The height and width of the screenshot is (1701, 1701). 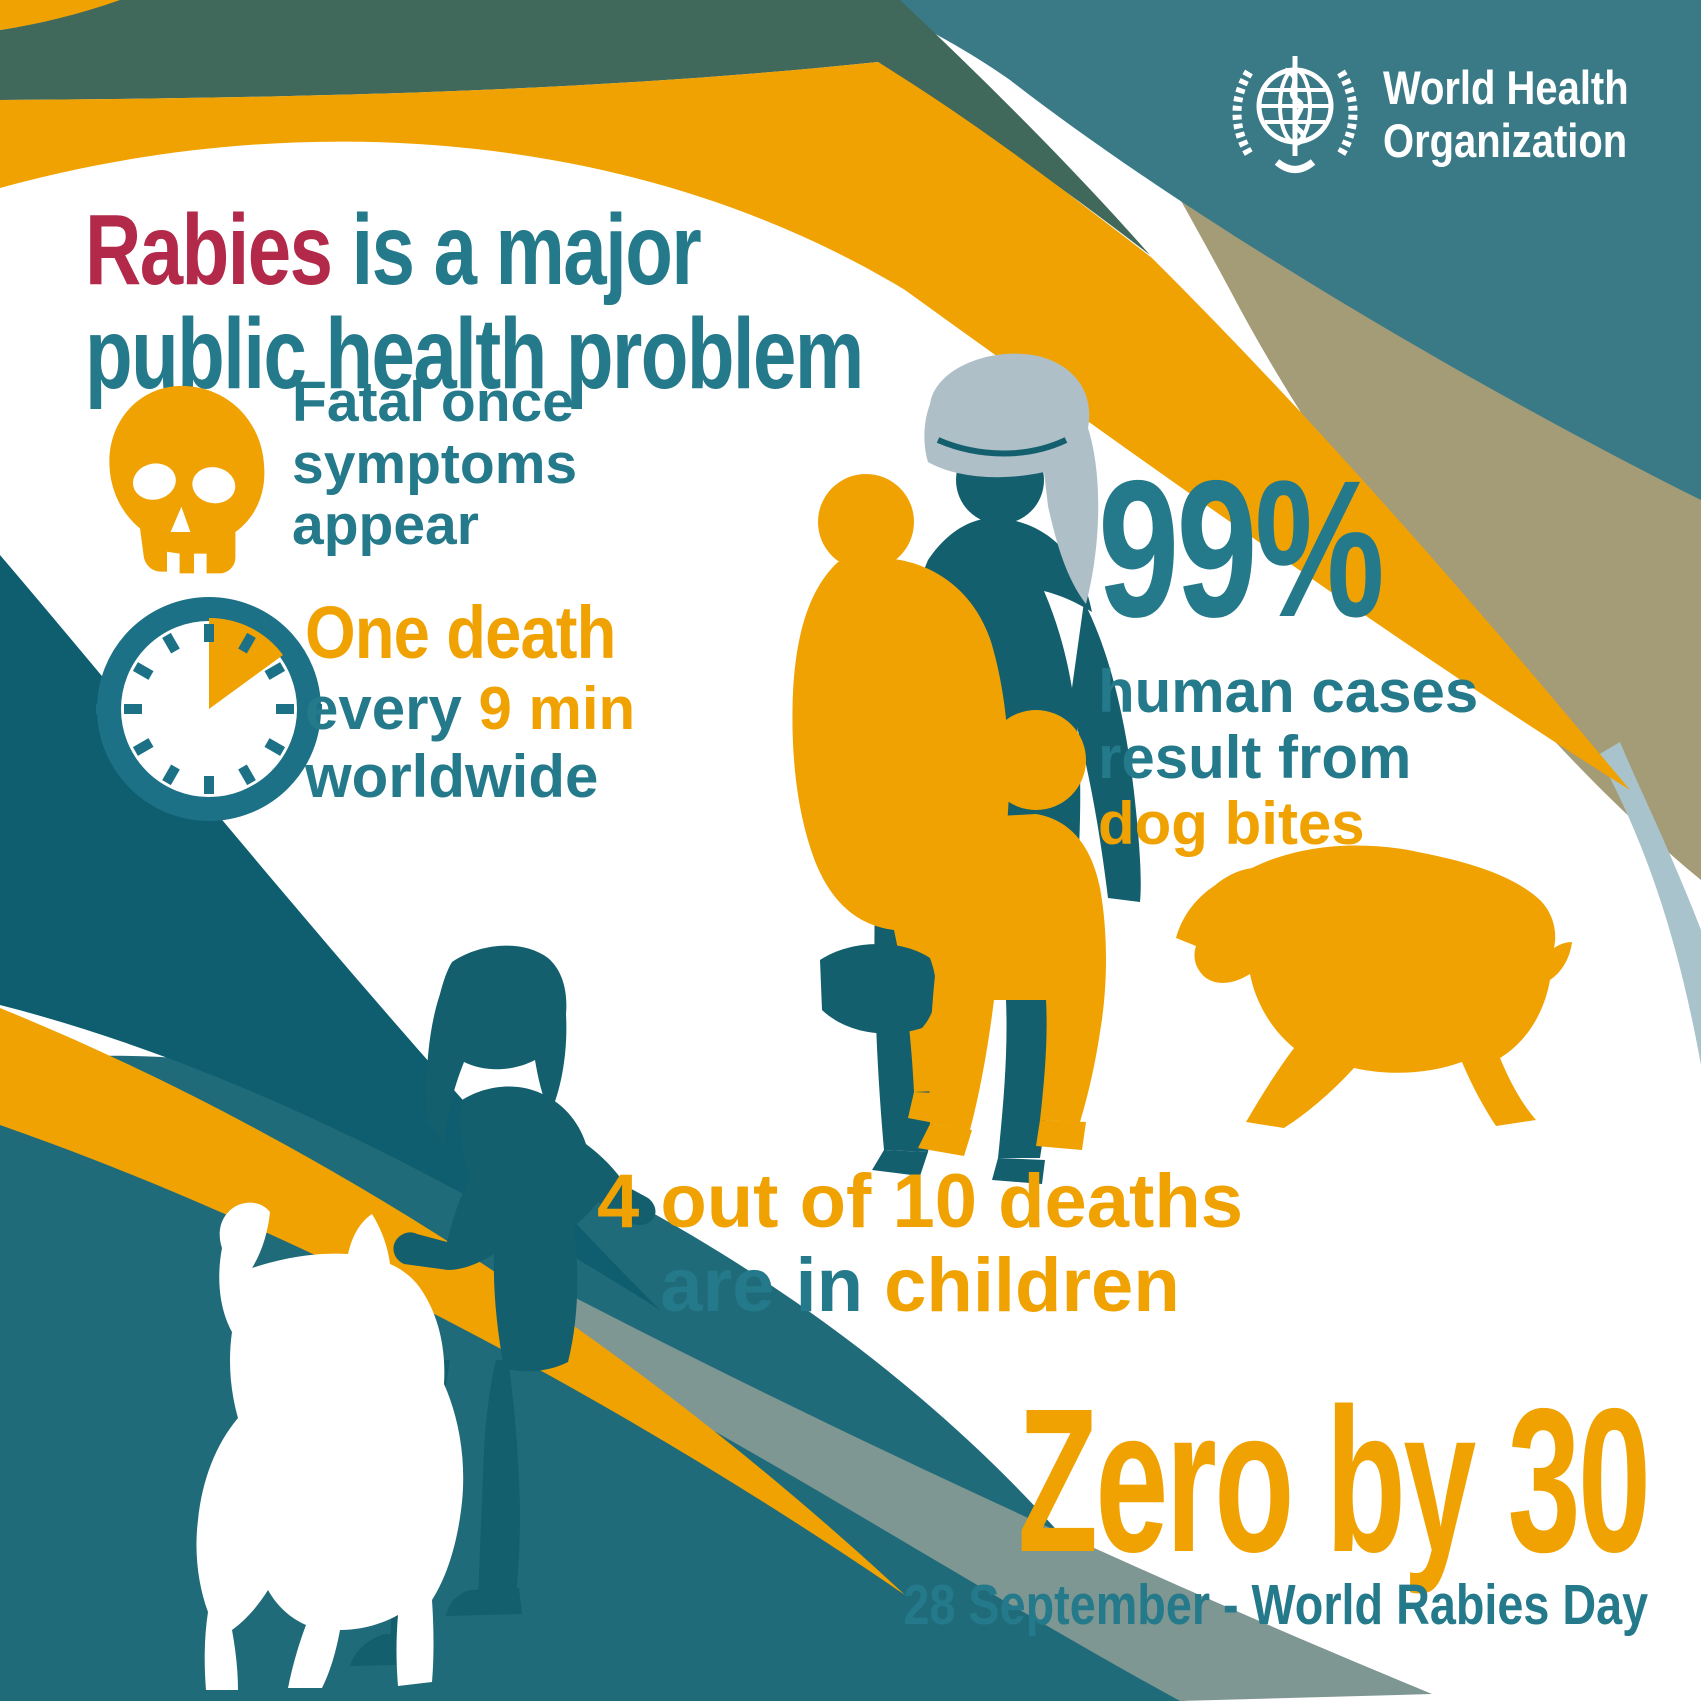 I want to click on fact-frequency-line3: worldwide, so click(x=452, y=776).